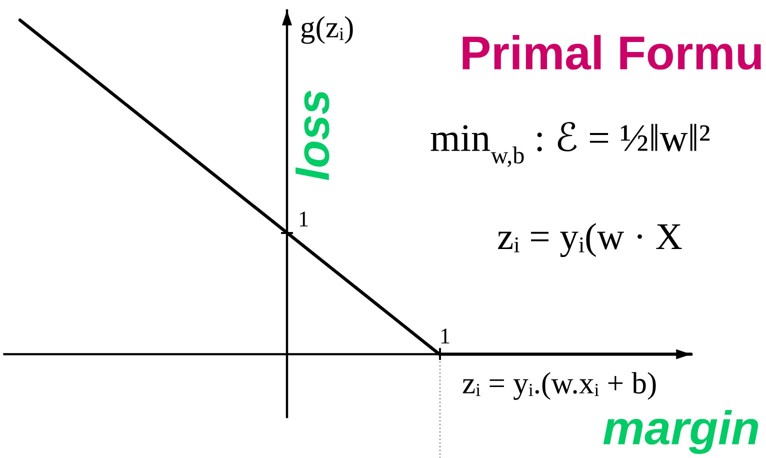 The height and width of the screenshot is (458, 766). What do you see at coordinates (313, 135) in the screenshot?
I see `annotation: loss` at bounding box center [313, 135].